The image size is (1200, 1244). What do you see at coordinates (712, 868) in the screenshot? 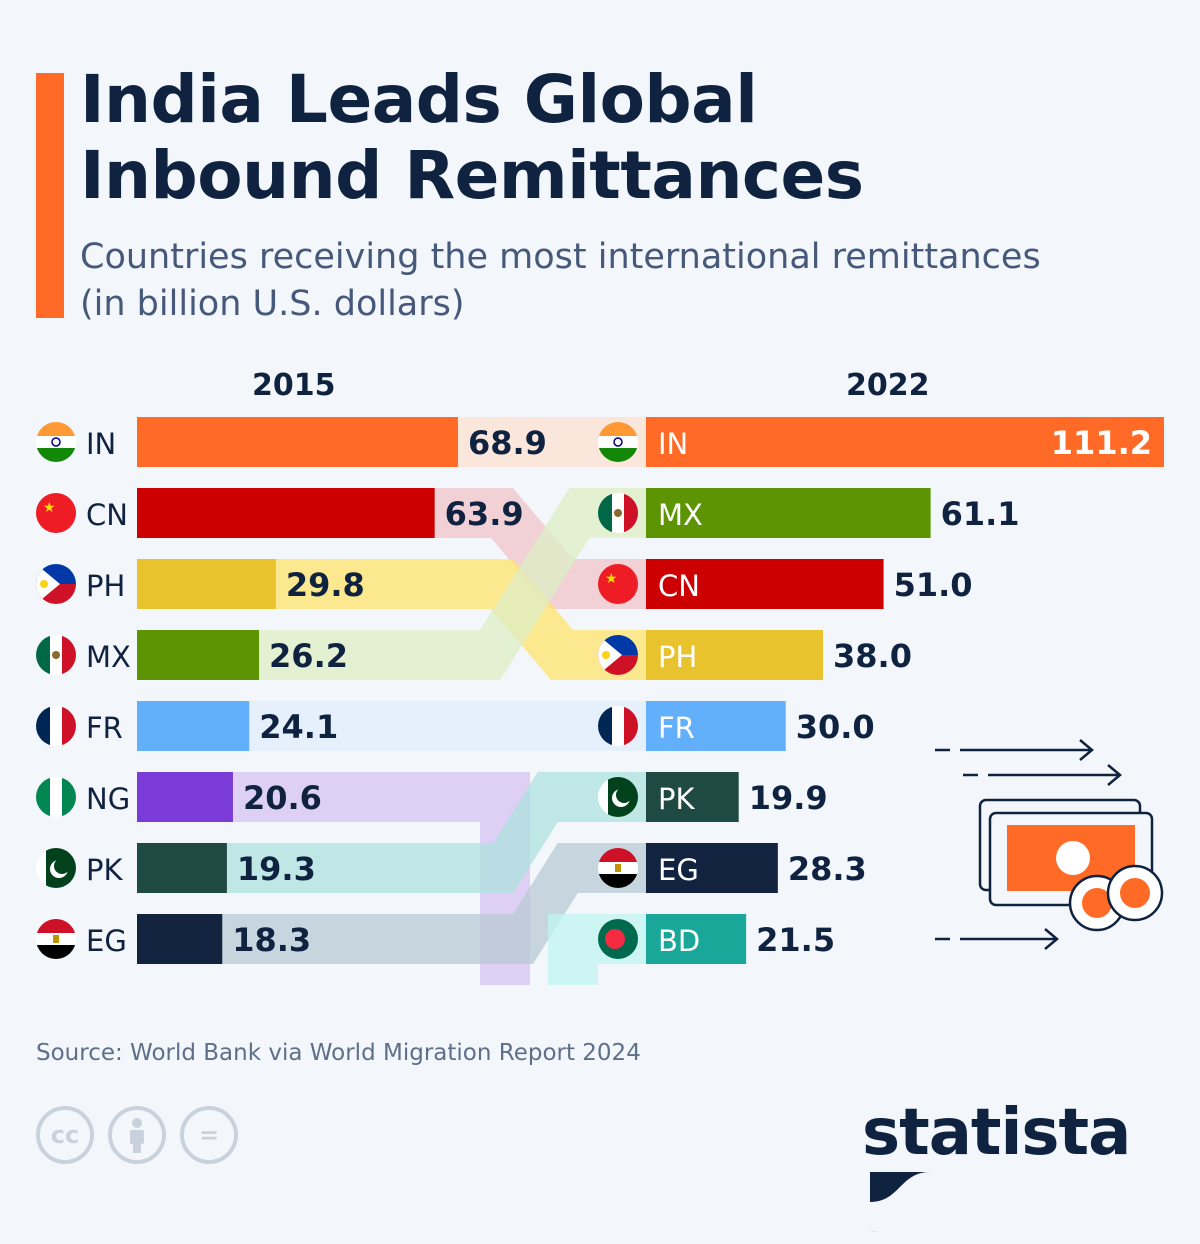
I see `bar-2022-eg` at bounding box center [712, 868].